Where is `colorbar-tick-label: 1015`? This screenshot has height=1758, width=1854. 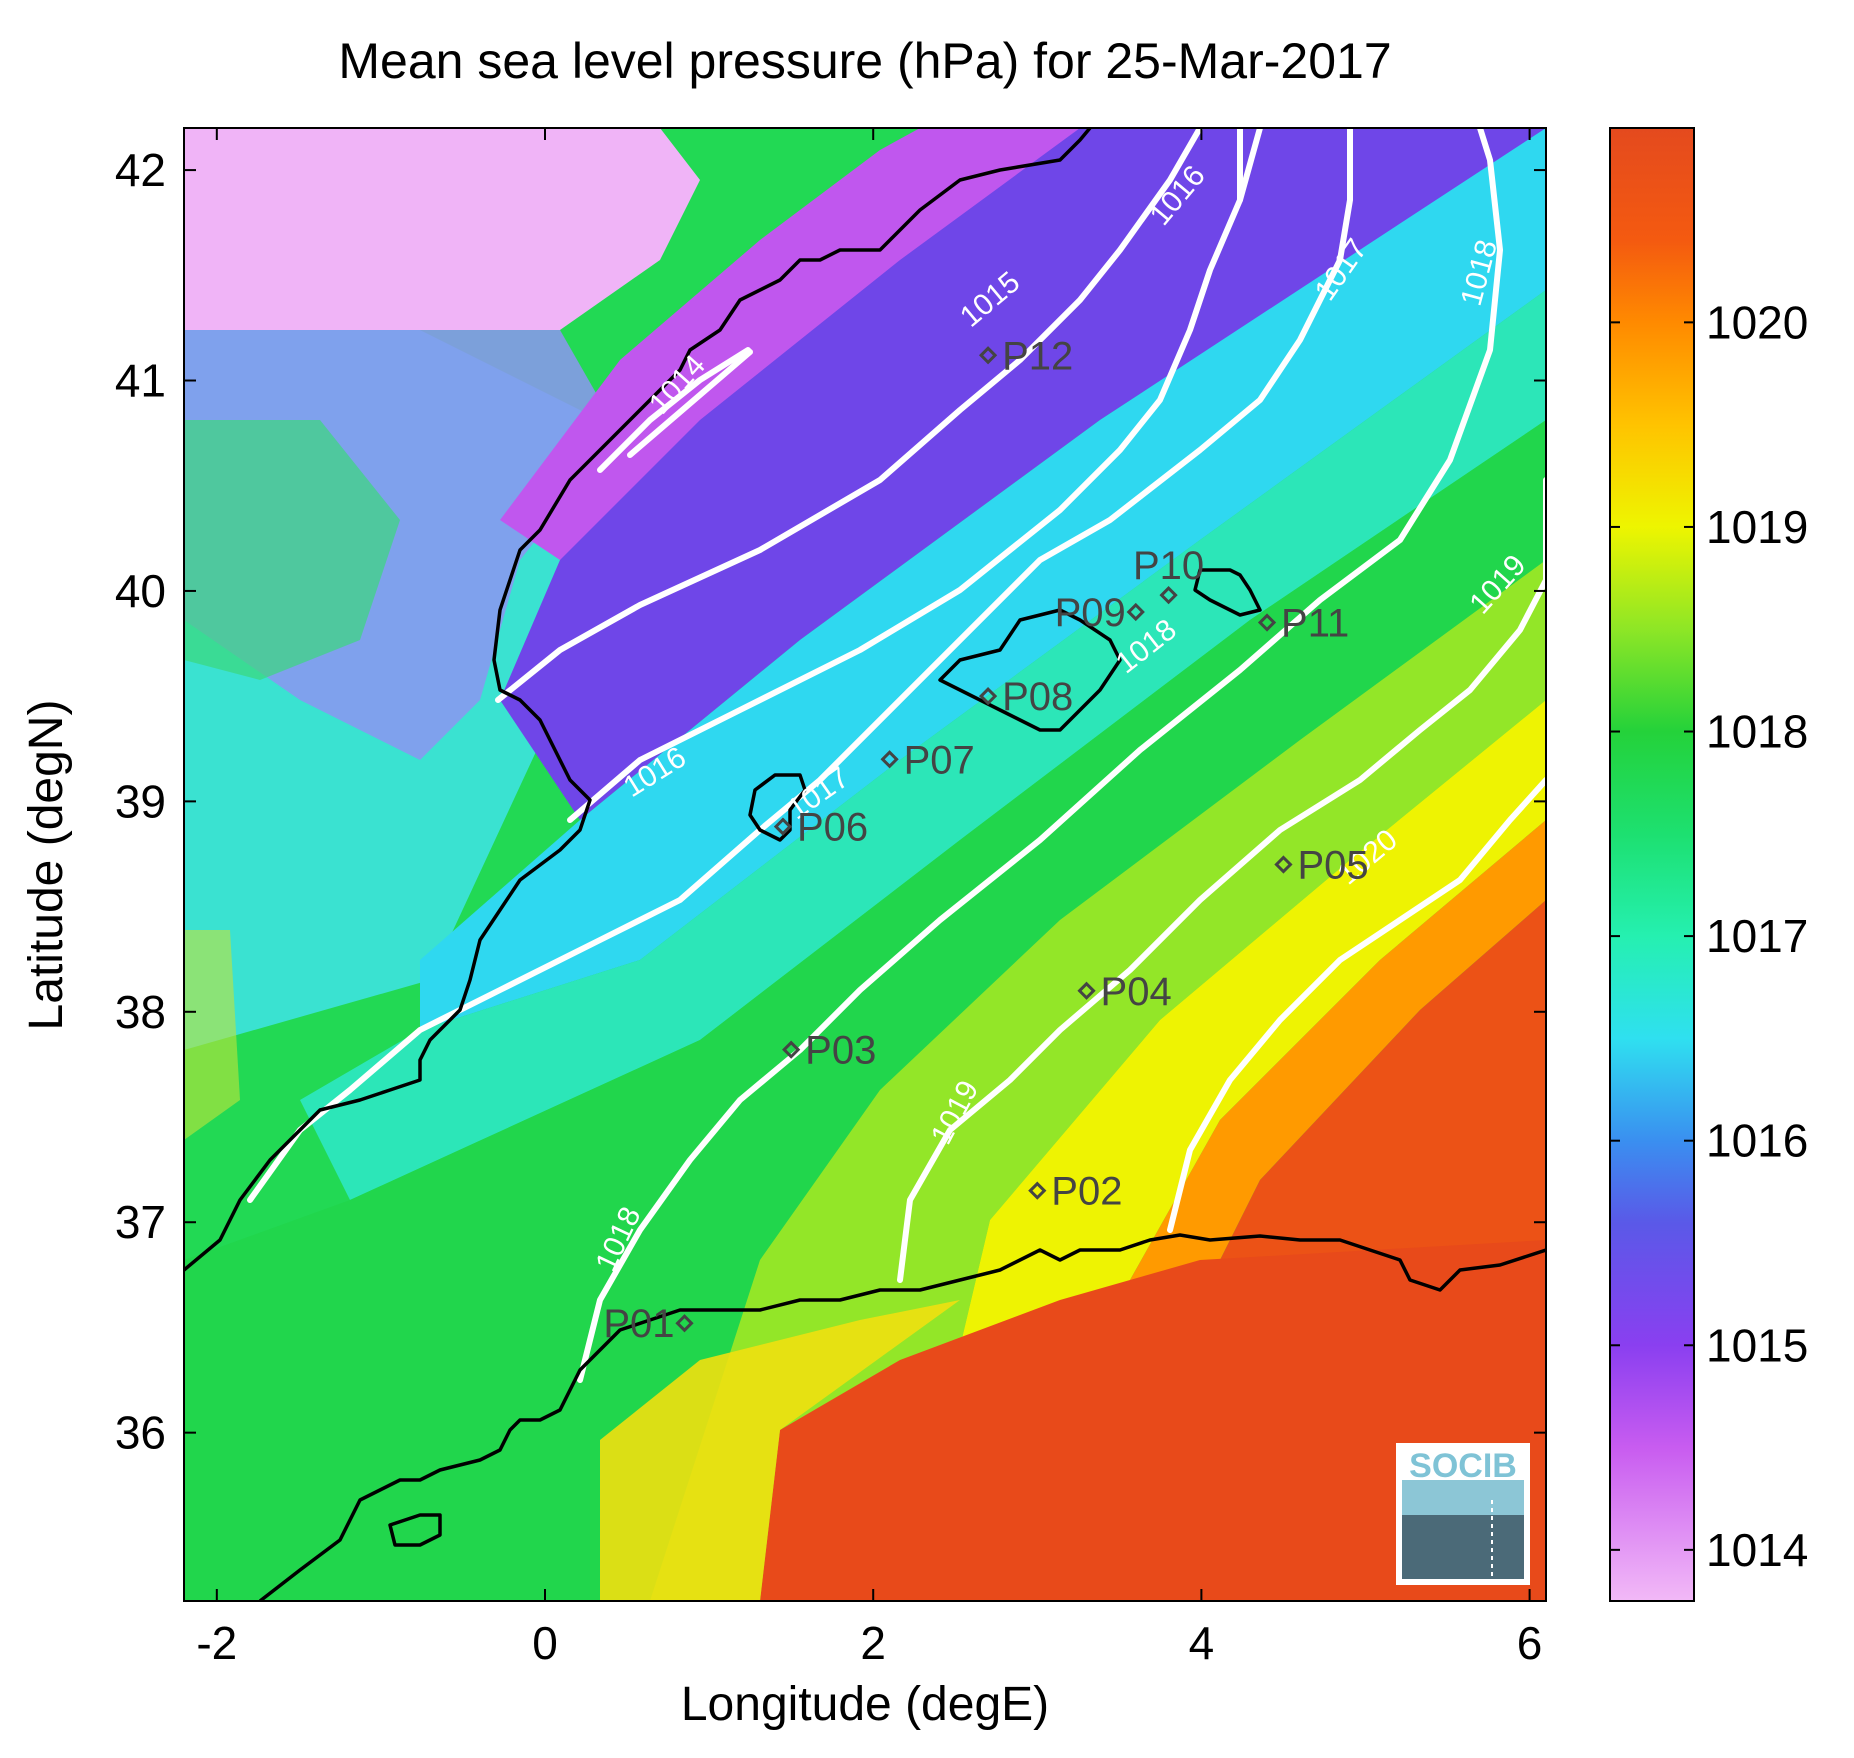
colorbar-tick-label: 1015 is located at coordinates (1757, 1345).